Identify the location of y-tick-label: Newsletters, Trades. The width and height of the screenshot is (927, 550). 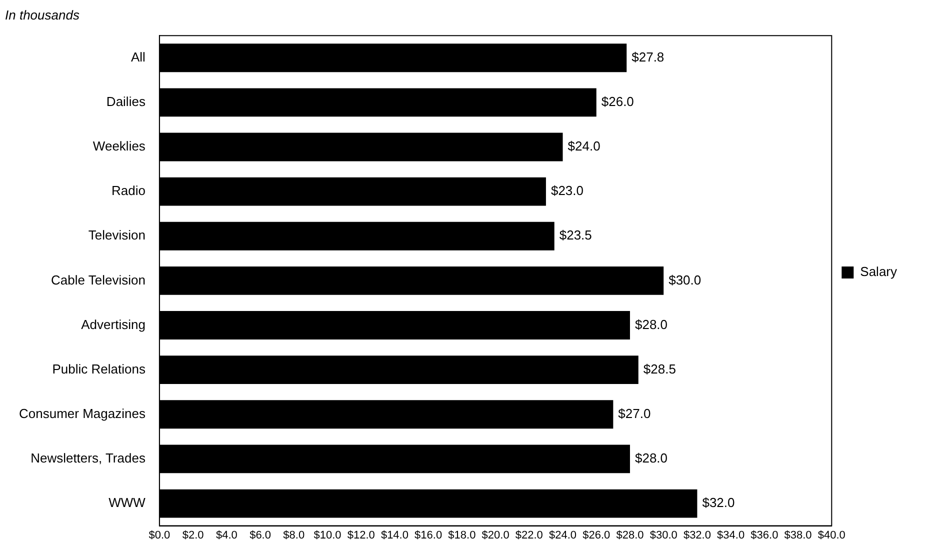
(88, 458).